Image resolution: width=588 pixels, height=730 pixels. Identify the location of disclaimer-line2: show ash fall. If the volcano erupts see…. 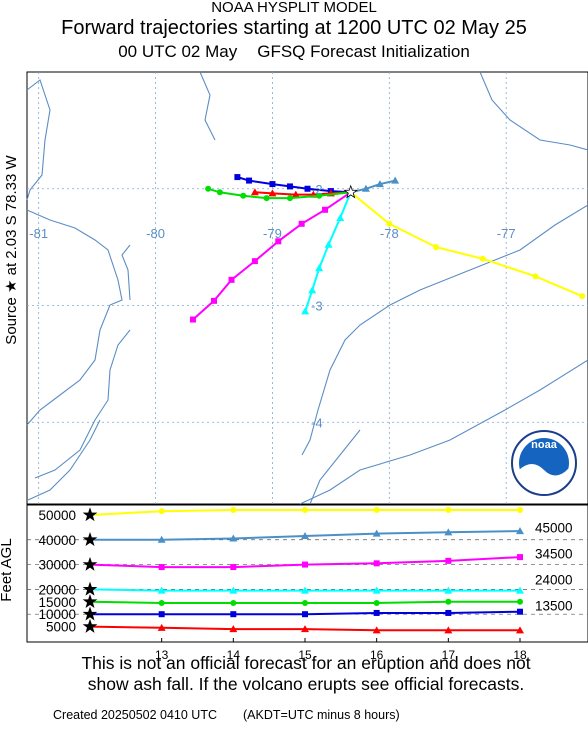
(306, 684).